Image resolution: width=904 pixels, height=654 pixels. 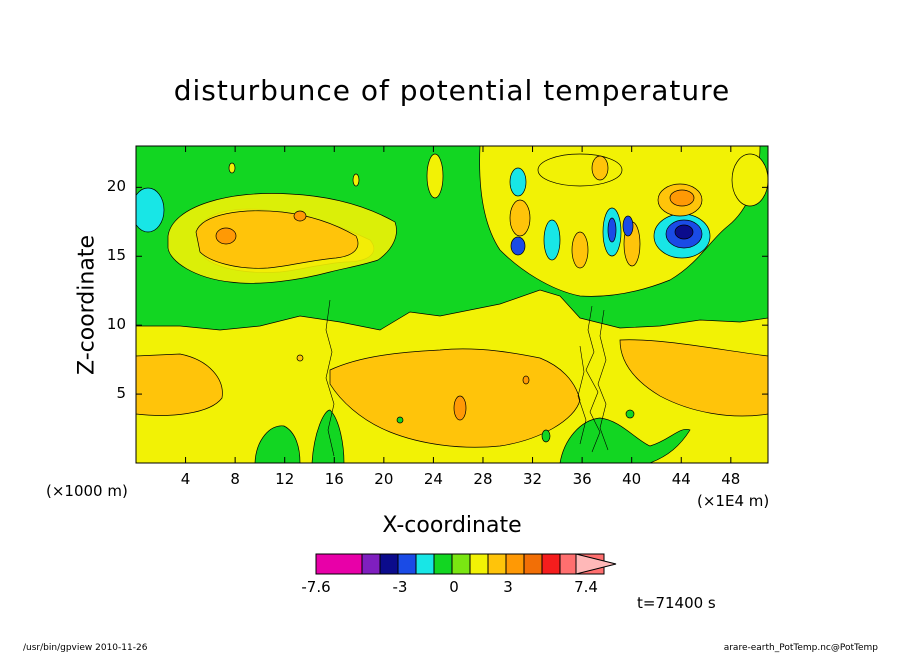 What do you see at coordinates (185, 479) in the screenshot?
I see `x-tick-label: 4` at bounding box center [185, 479].